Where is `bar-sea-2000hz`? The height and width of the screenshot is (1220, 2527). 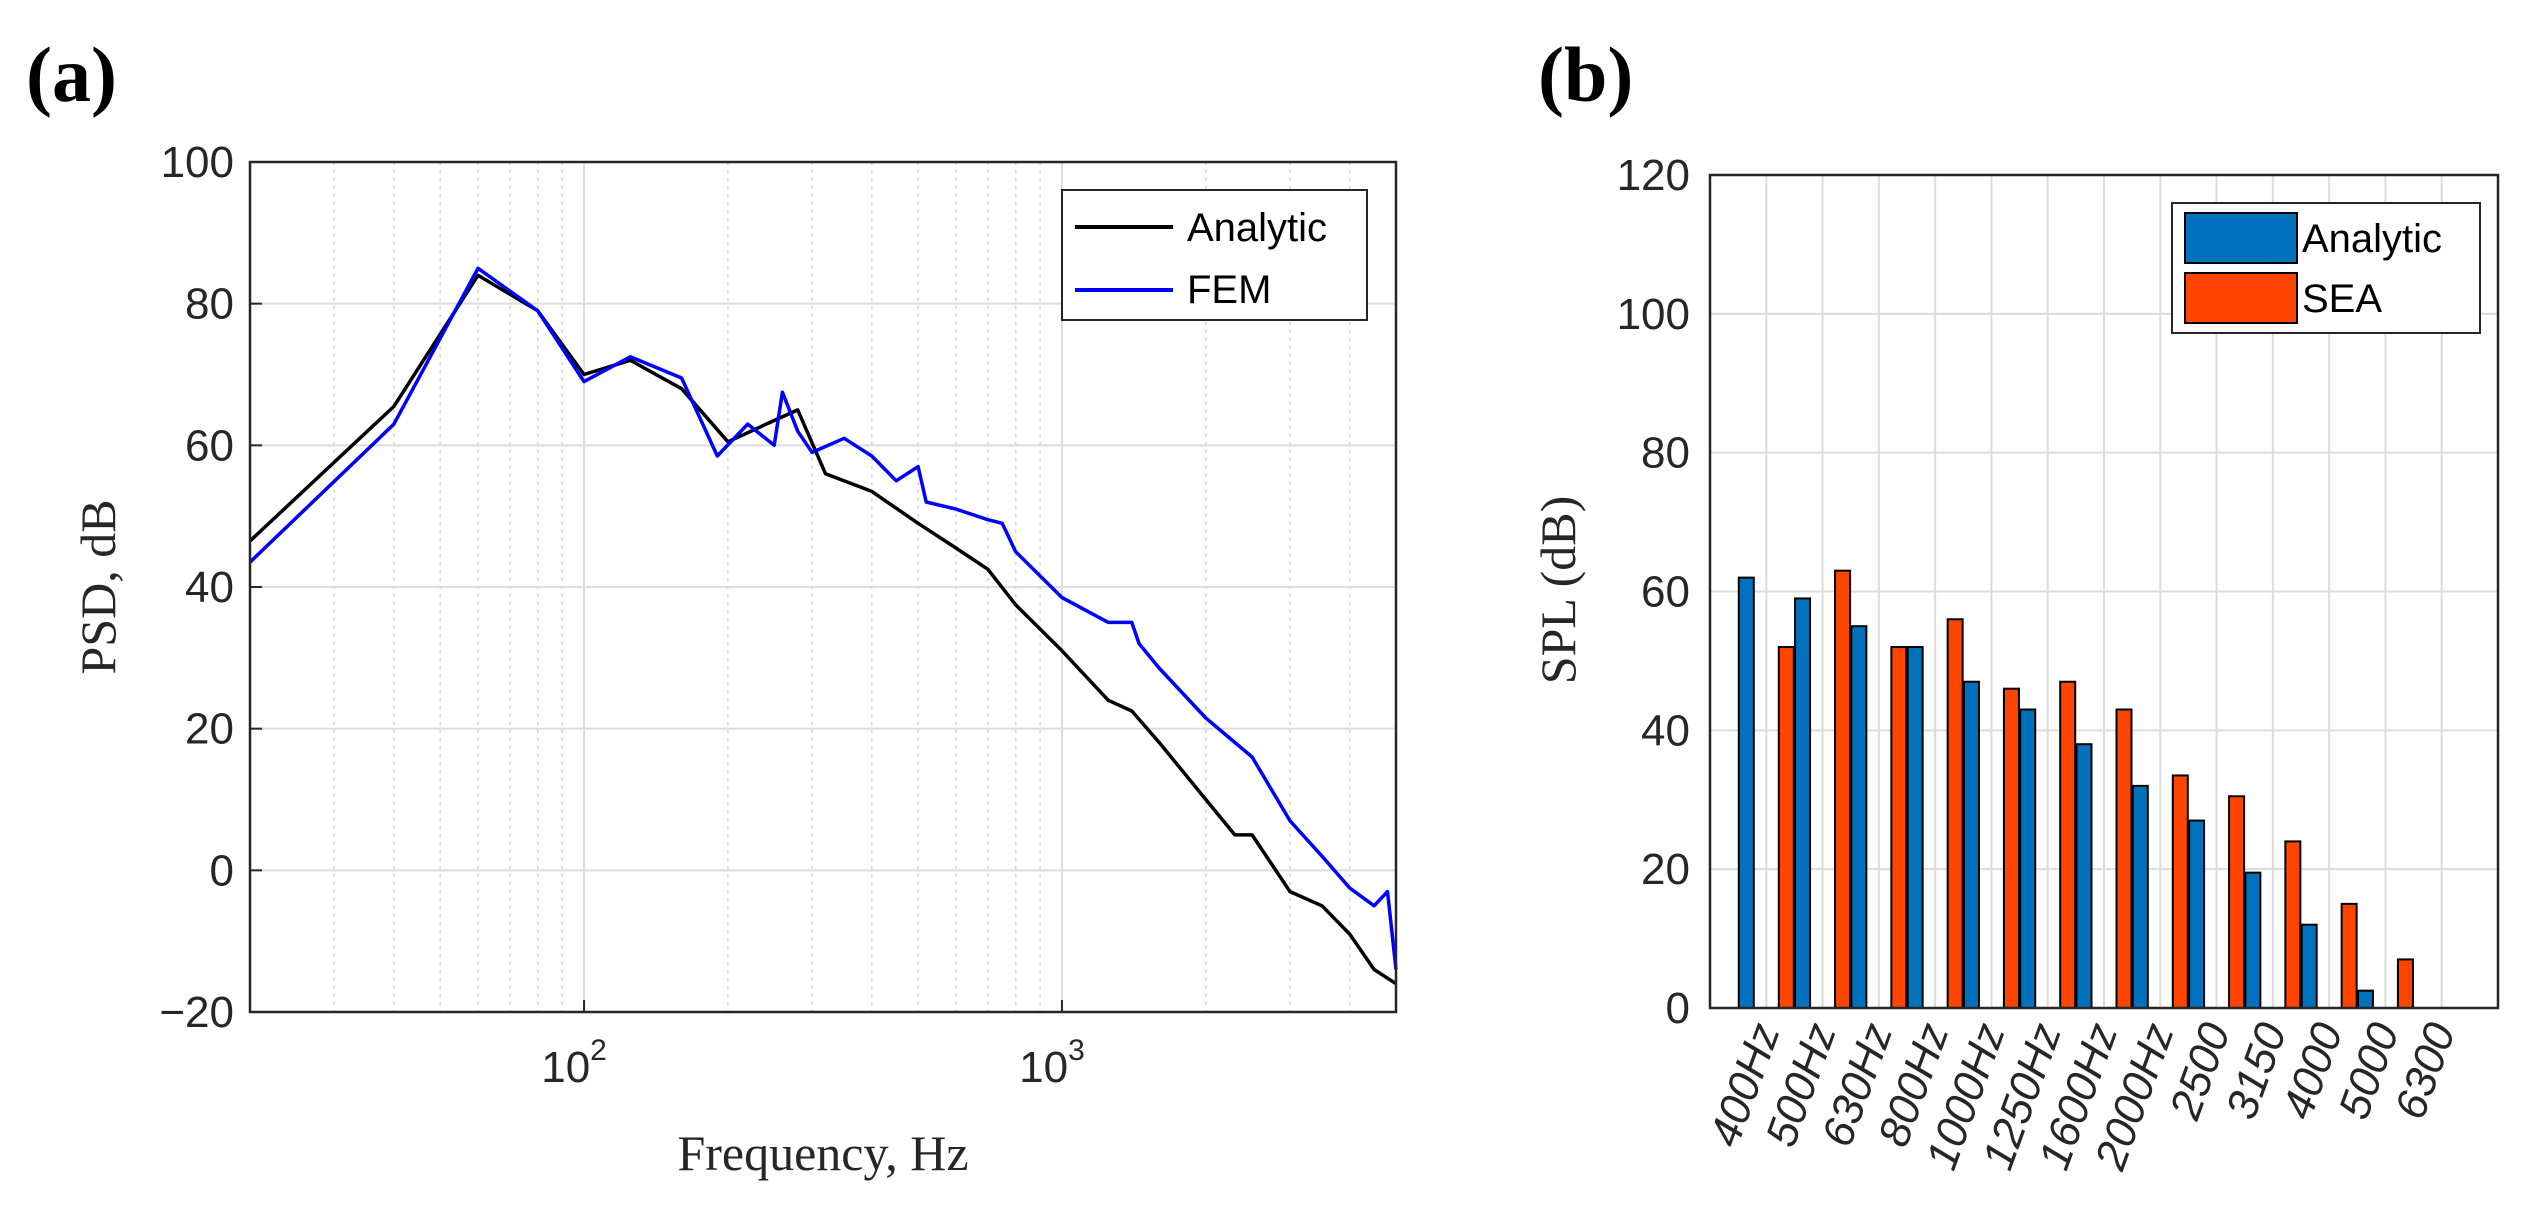
bar-sea-2000hz is located at coordinates (2180, 891).